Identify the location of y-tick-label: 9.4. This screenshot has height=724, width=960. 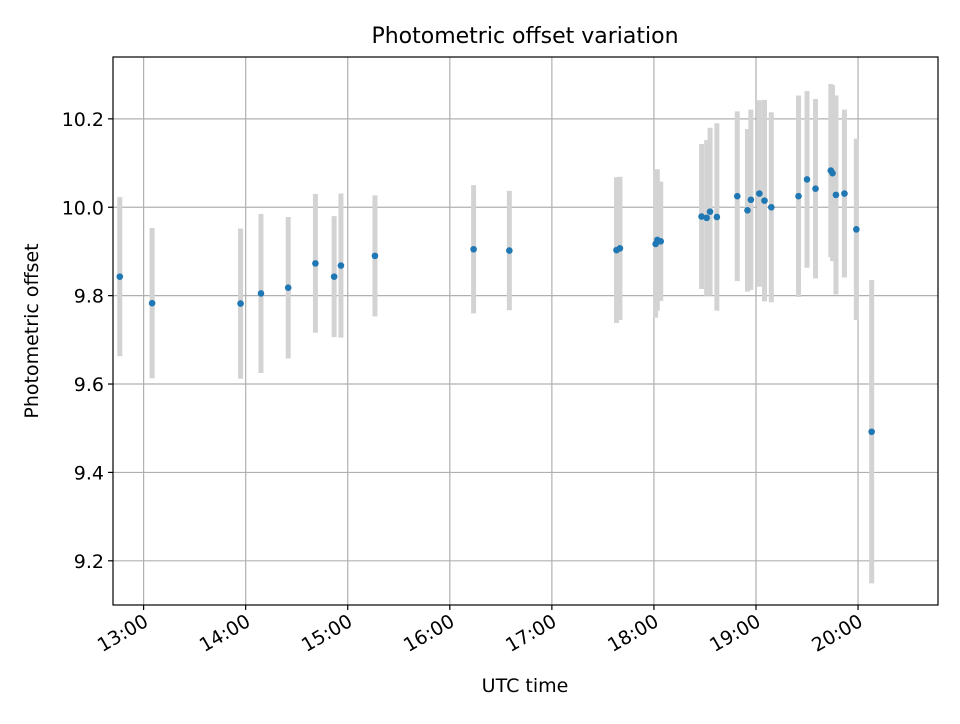
(89, 473).